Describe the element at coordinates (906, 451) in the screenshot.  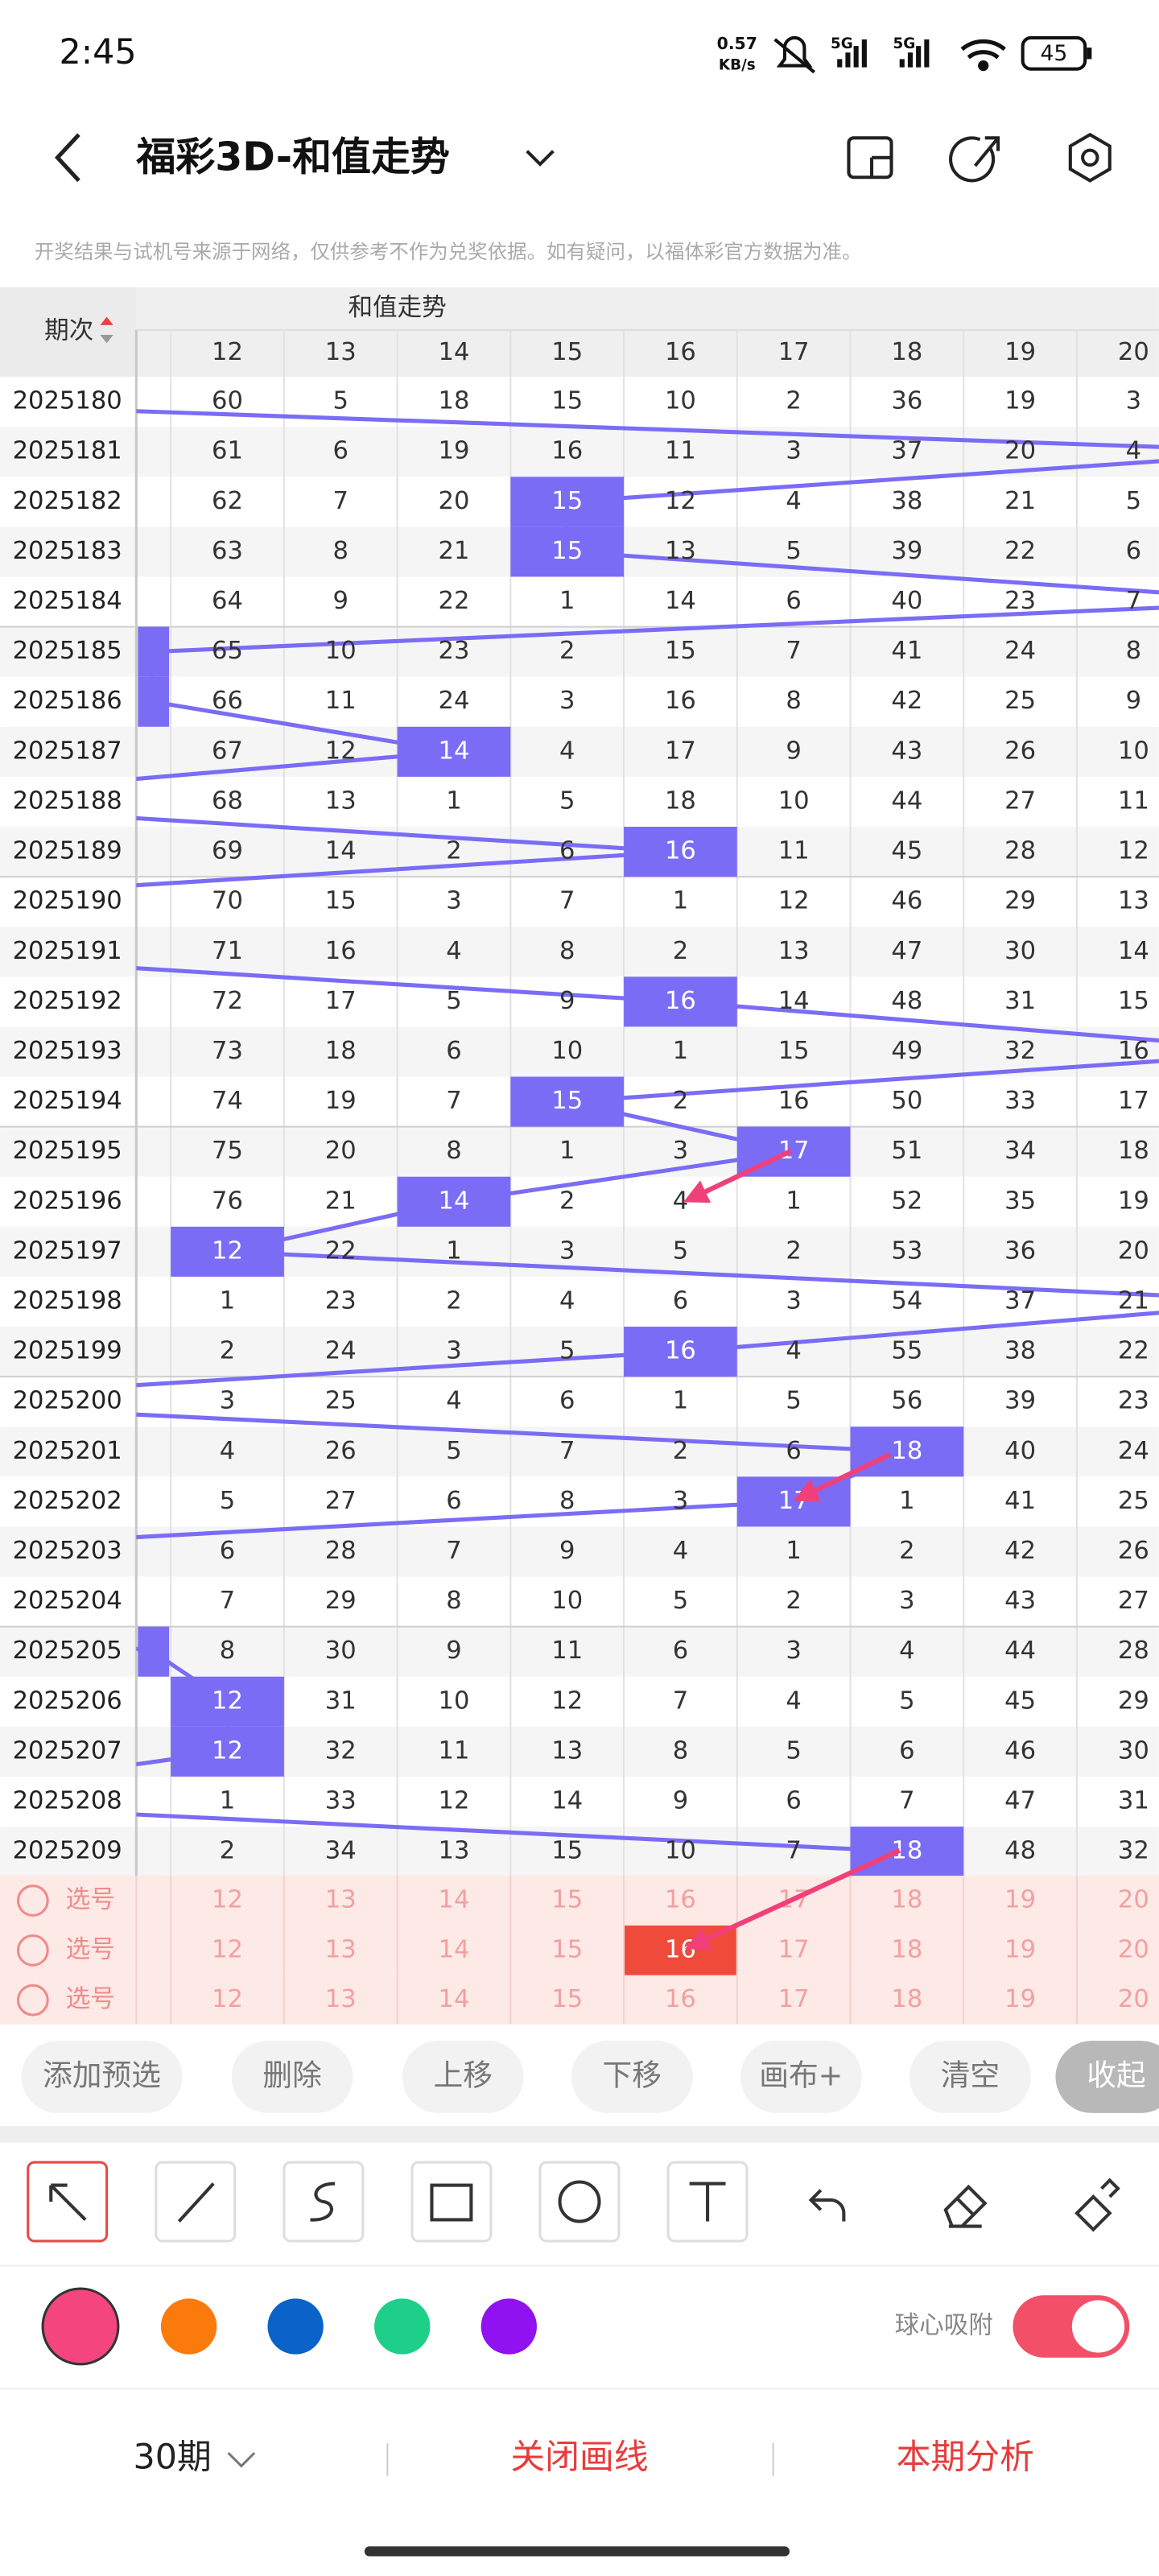
I see `cell-value: 37` at that location.